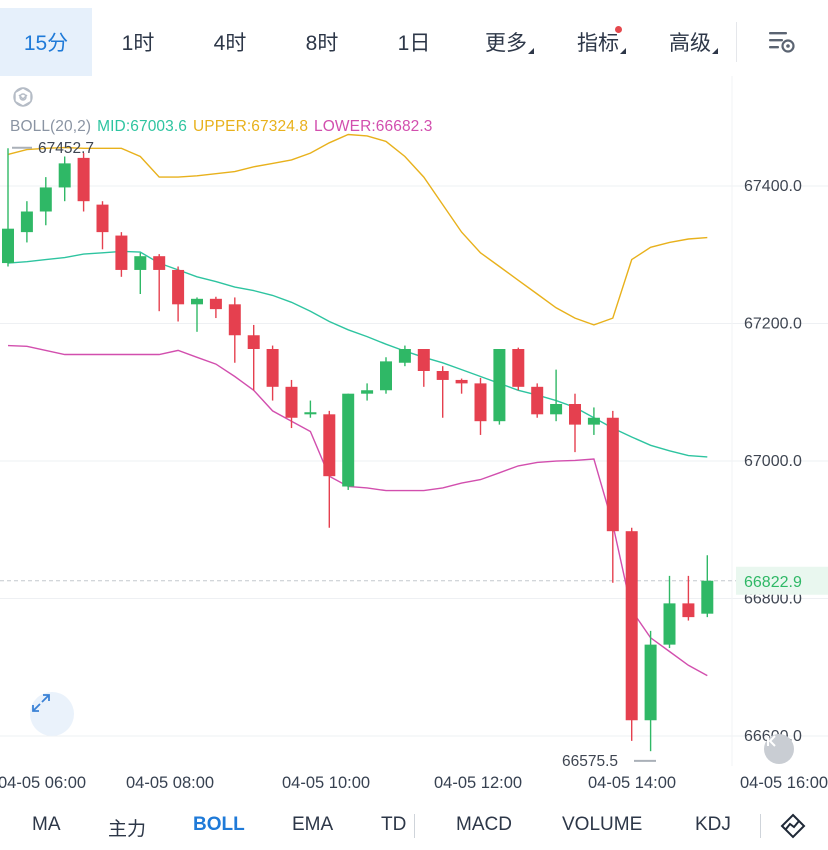 The image size is (828, 850). I want to click on tab-label: 更多, so click(506, 43).